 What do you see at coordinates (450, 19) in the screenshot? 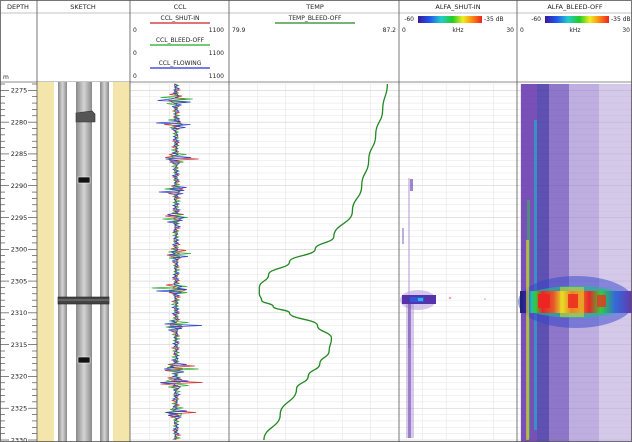
I see `alfa-shut-in-colorbar` at bounding box center [450, 19].